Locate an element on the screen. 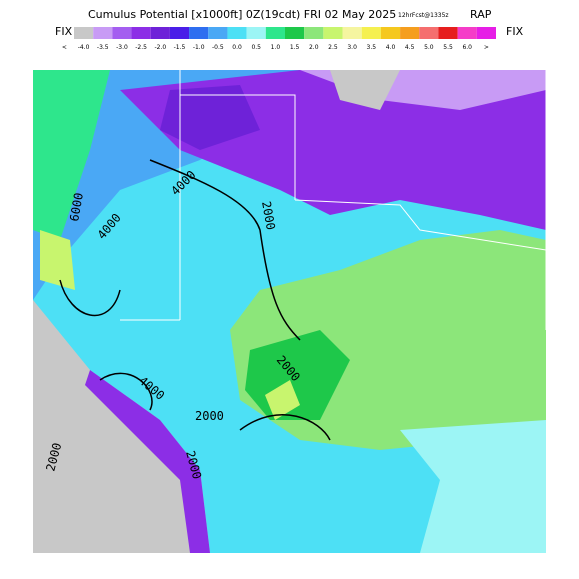  fix-left: FIX is located at coordinates (64, 31).